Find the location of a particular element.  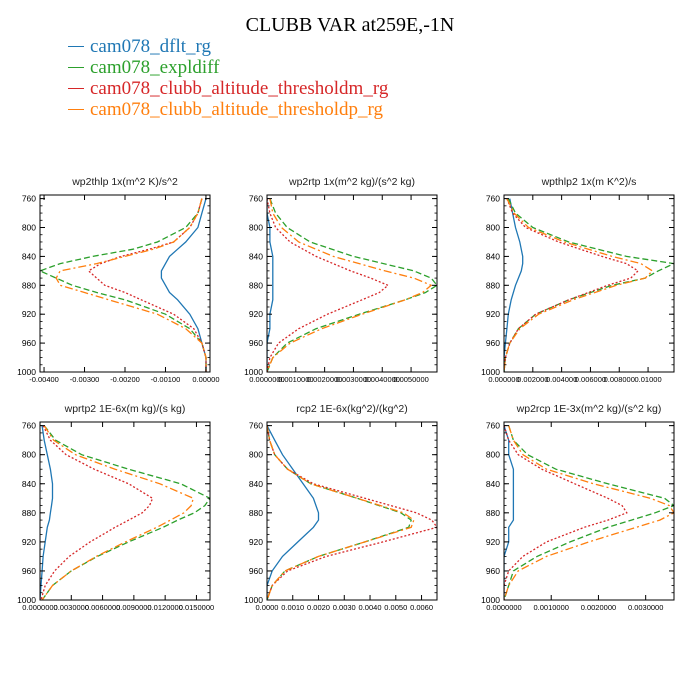

x-tick-label: 0.0010000 is located at coordinates (550, 607).